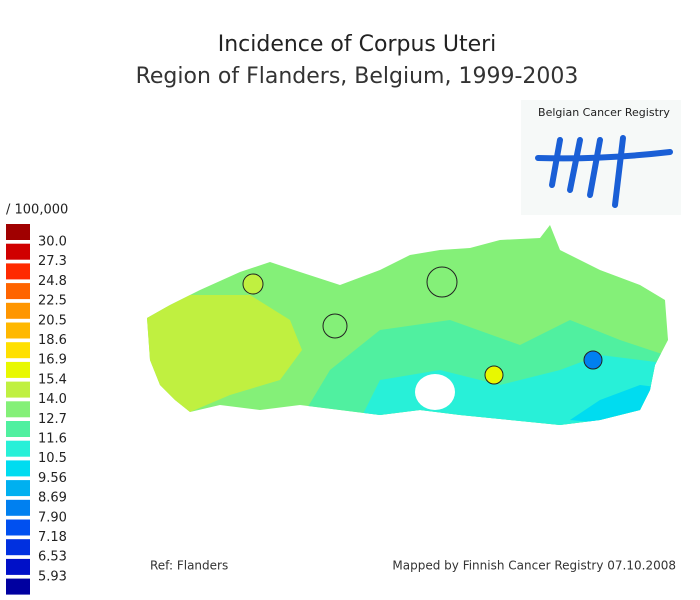 The height and width of the screenshot is (600, 700). What do you see at coordinates (52, 419) in the screenshot?
I see `legend-label: 12.7` at bounding box center [52, 419].